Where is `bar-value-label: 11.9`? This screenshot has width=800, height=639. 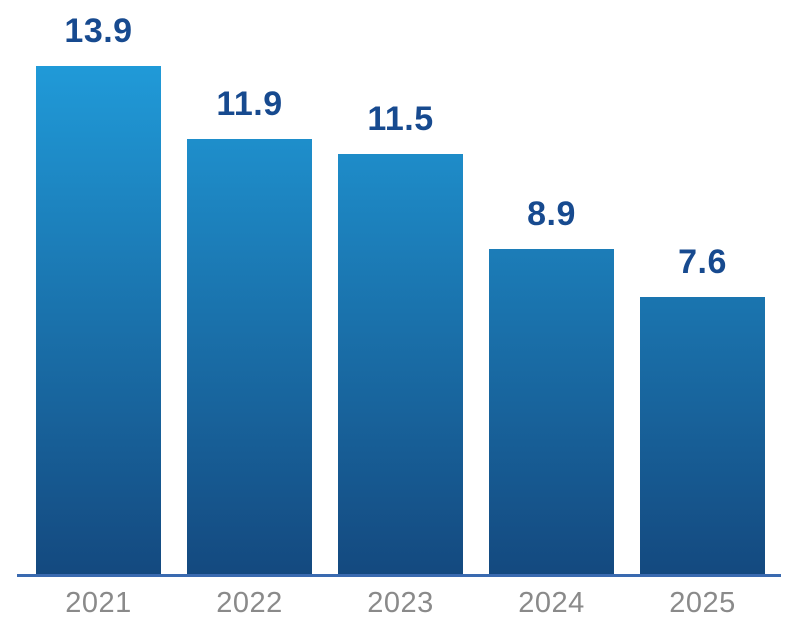 bar-value-label: 11.9 is located at coordinates (249, 104).